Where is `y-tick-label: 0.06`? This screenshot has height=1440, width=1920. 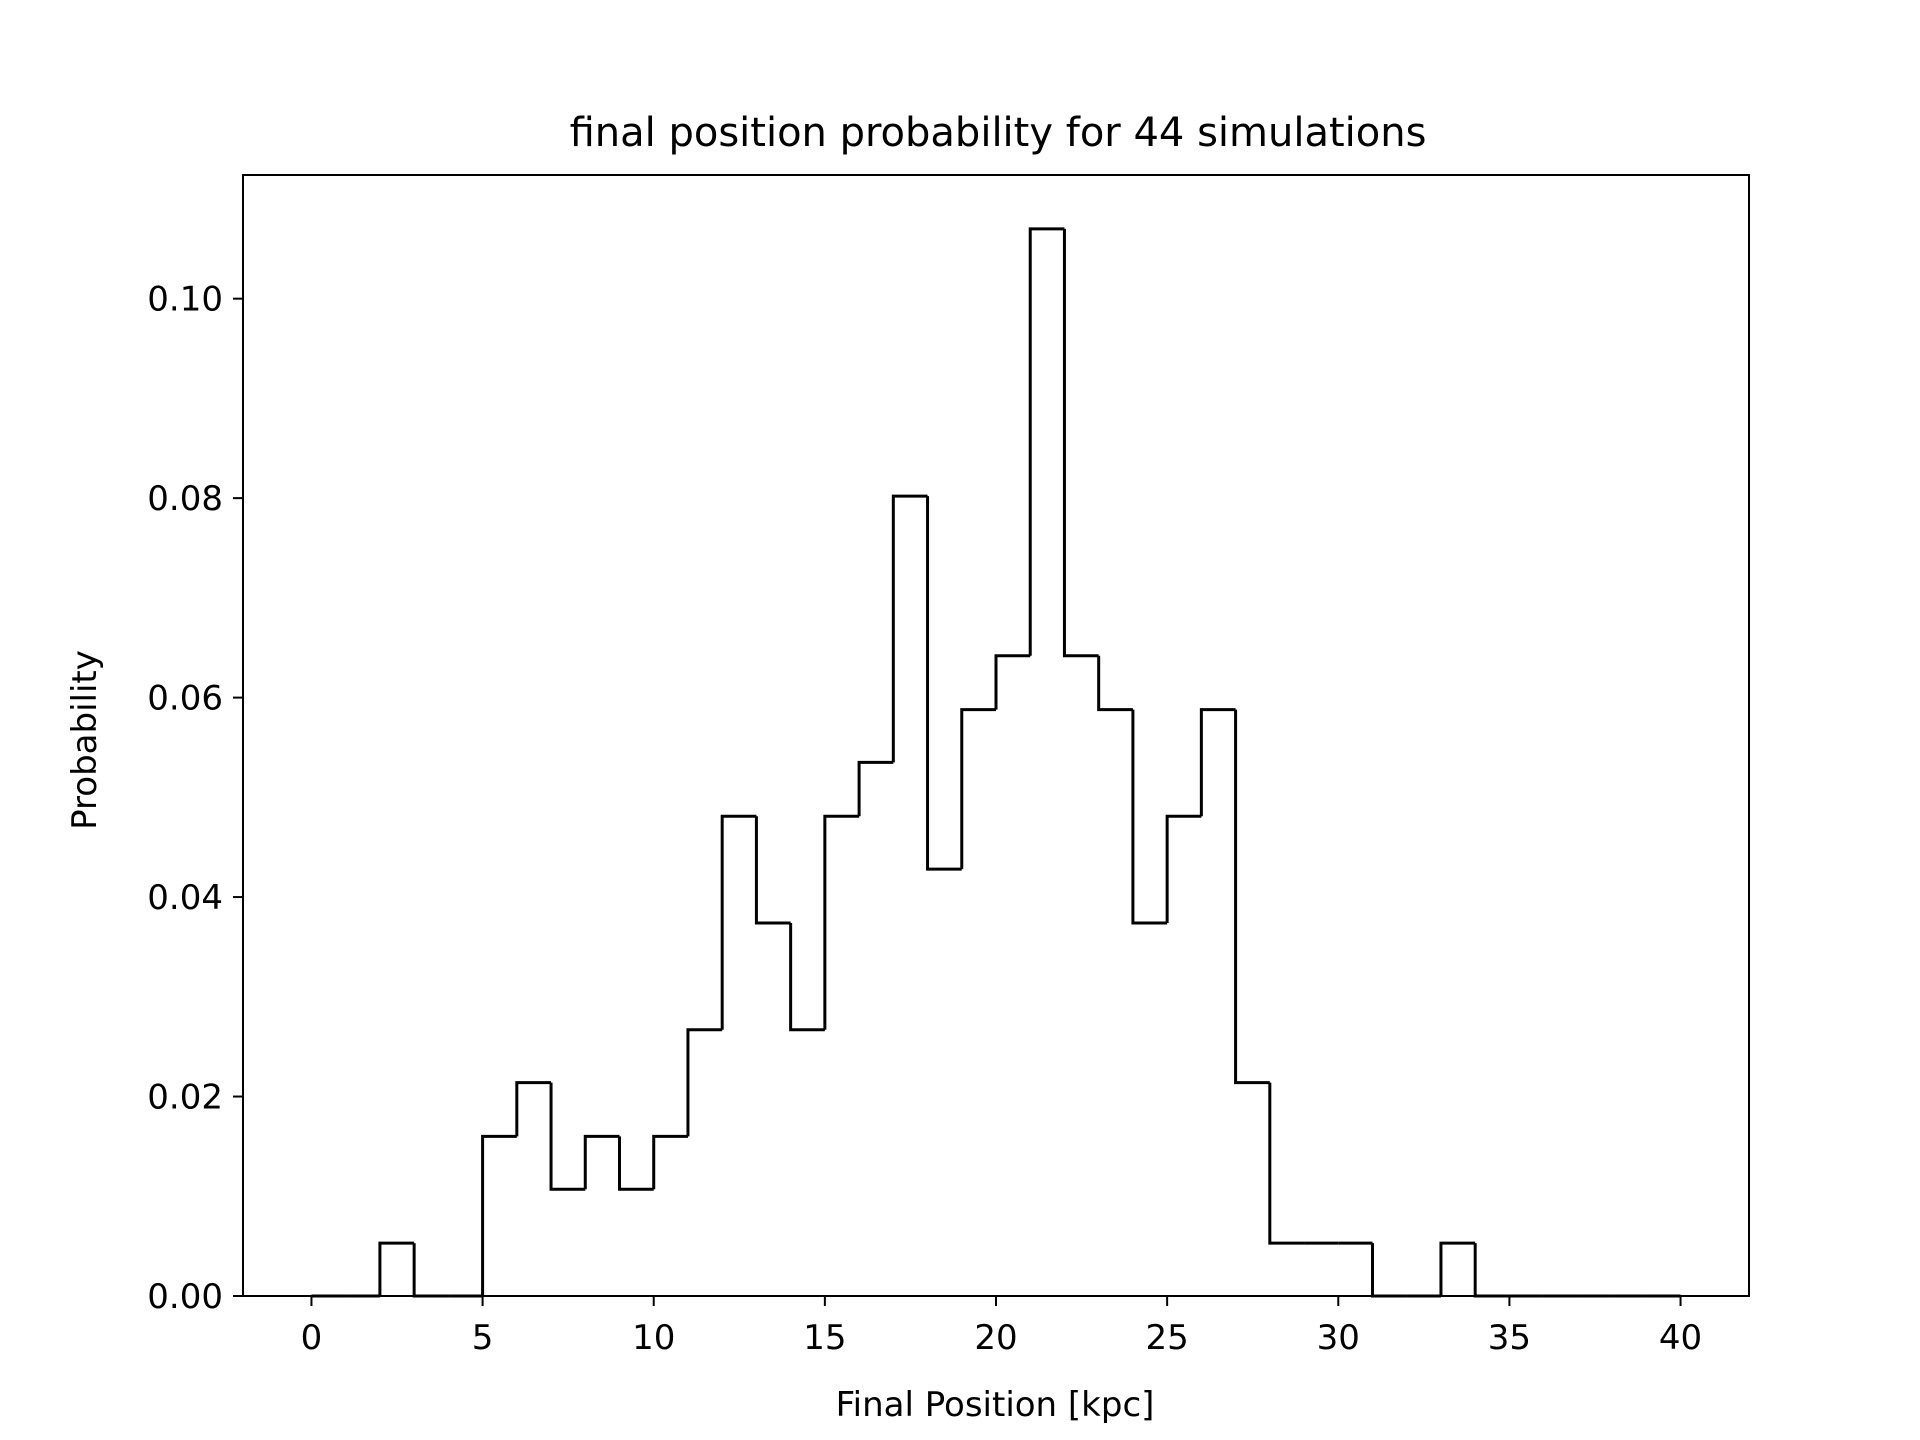 y-tick-label: 0.06 is located at coordinates (185, 699).